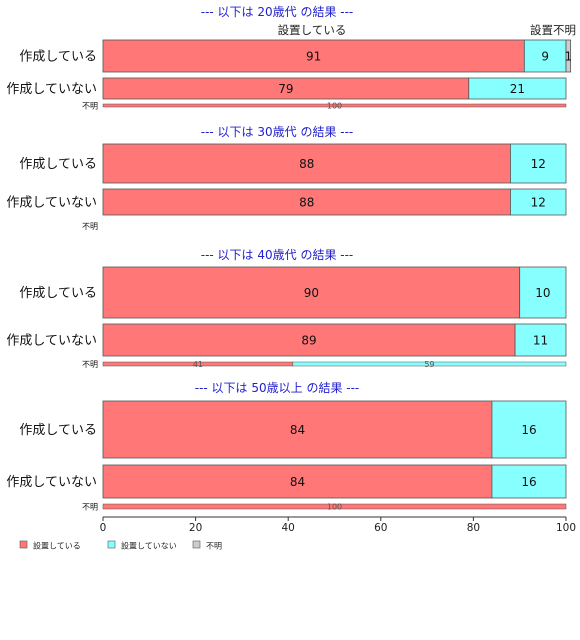 This screenshot has width=580, height=640. I want to click on panel-title: --- 以下は 40歳代 の結果 ---, so click(277, 255).